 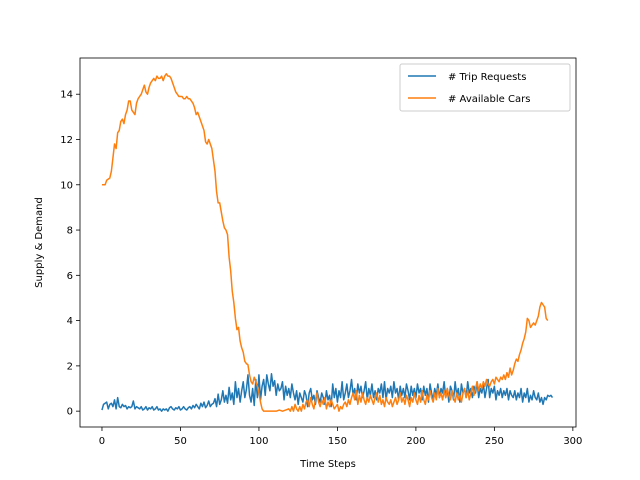 I want to click on y-tick-label: 2, so click(x=70, y=366).